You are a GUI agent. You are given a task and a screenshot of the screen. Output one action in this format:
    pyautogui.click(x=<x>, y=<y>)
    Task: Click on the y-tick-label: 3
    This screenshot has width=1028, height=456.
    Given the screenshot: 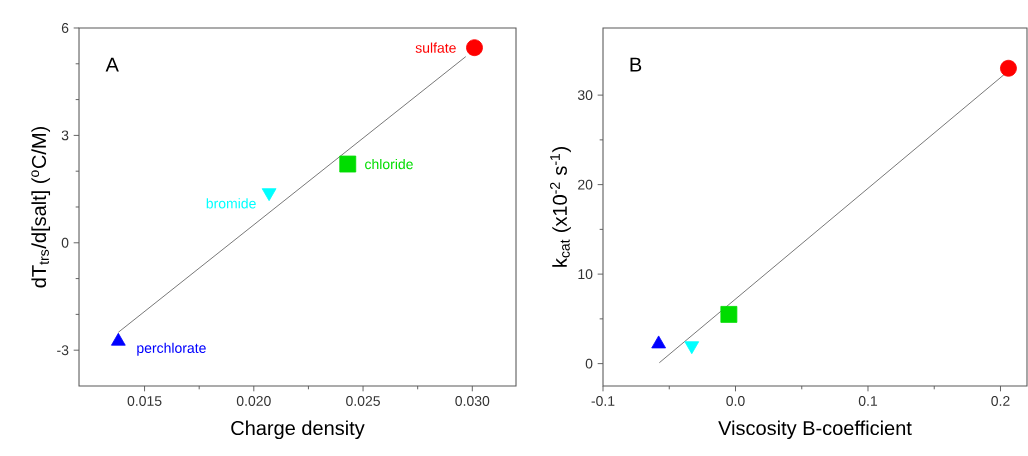 What is the action you would take?
    pyautogui.click(x=65, y=135)
    